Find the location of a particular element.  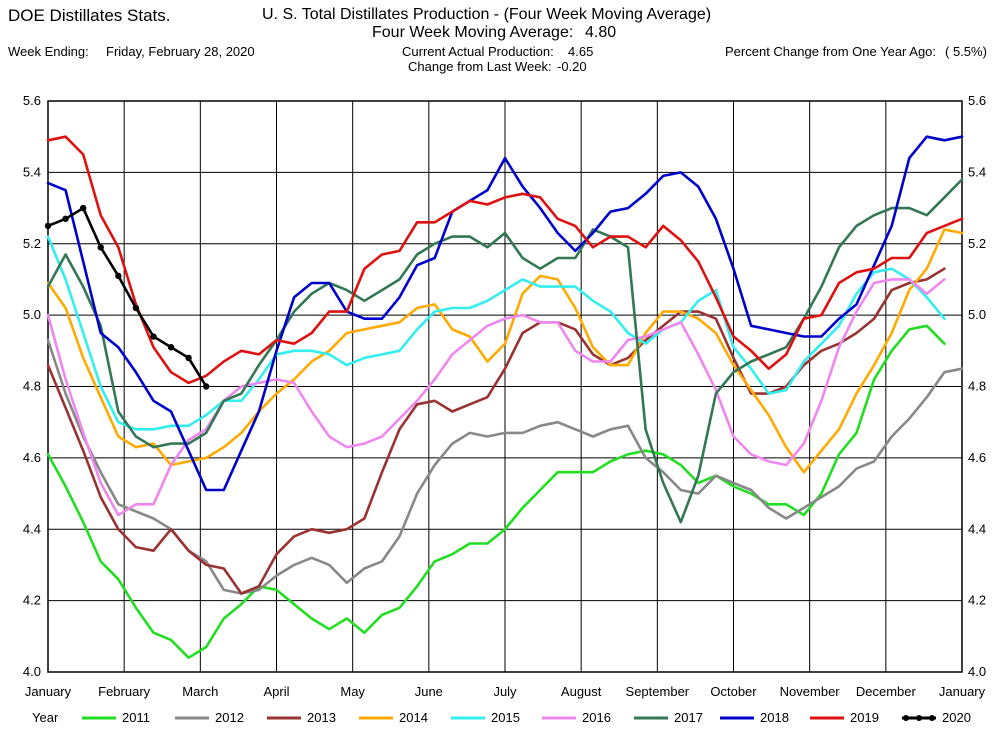

x-tick-label: July is located at coordinates (505, 691).